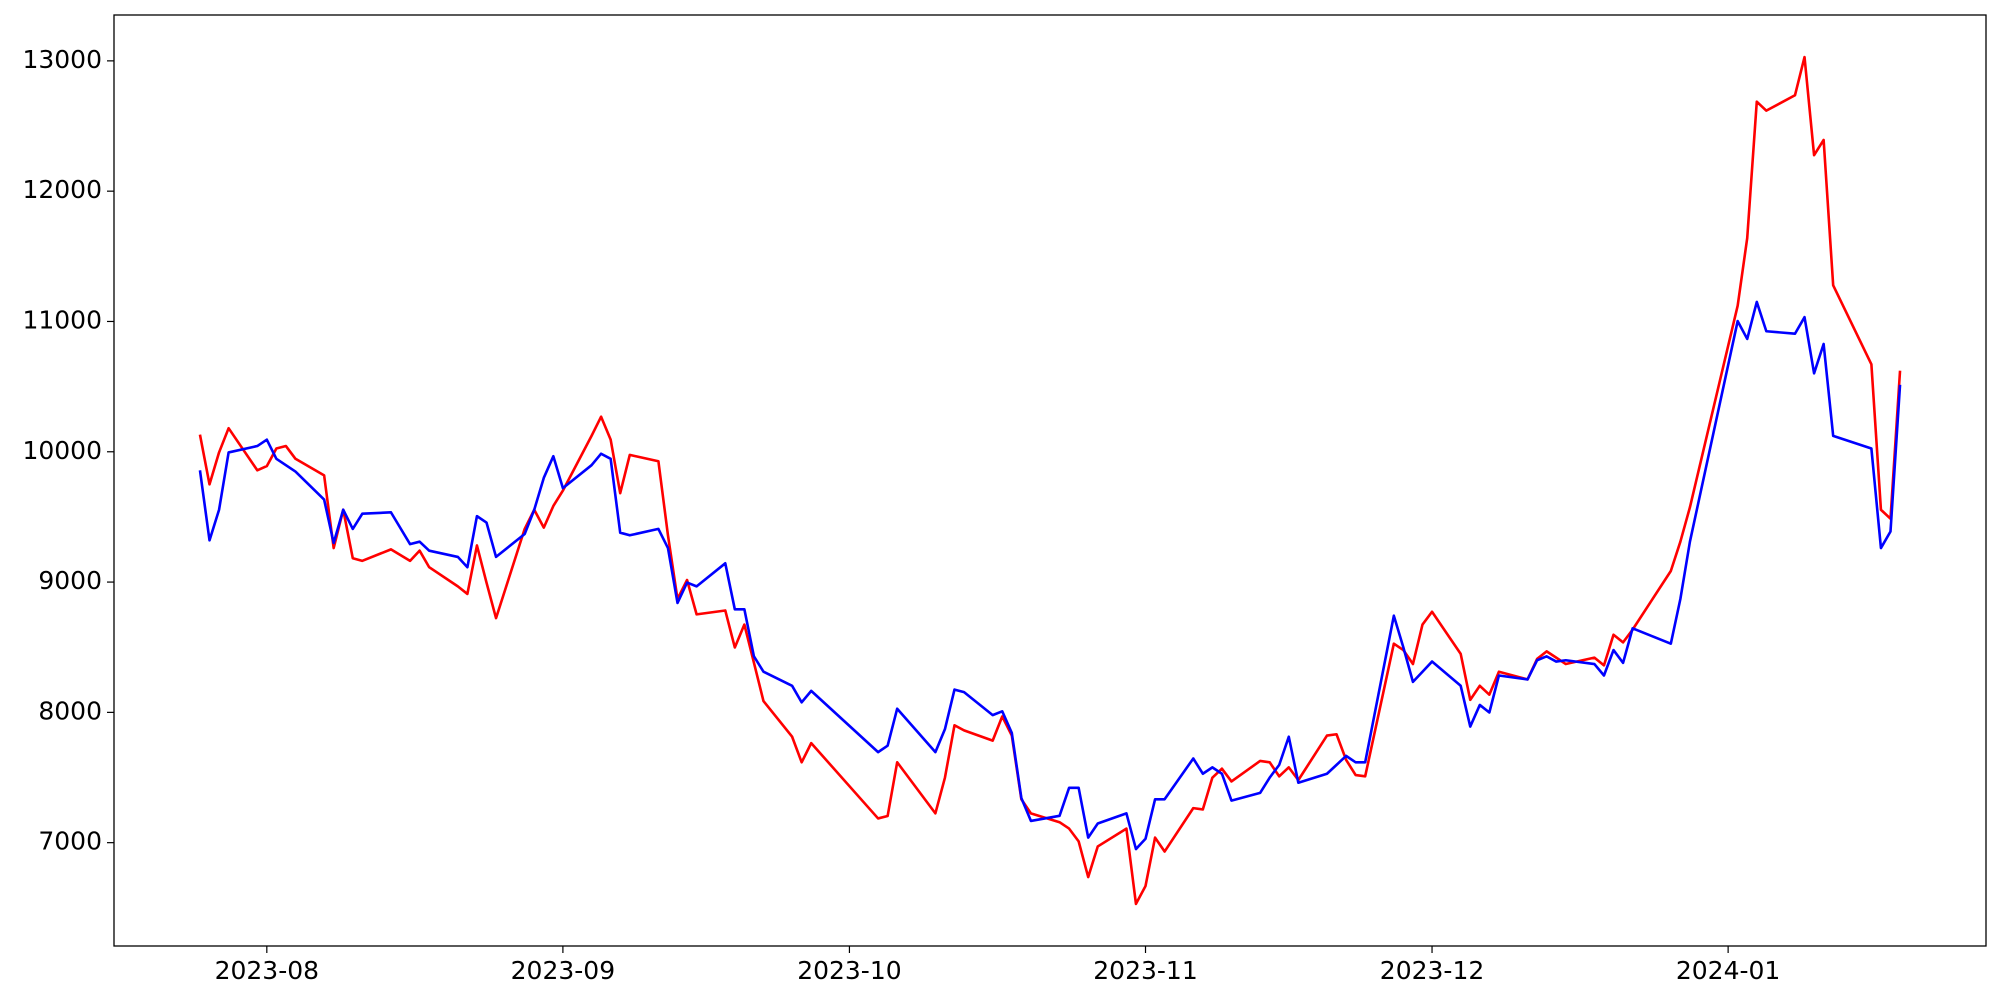 The image size is (2000, 1000). What do you see at coordinates (1728, 970) in the screenshot?
I see `x-tick-label: 2024-01` at bounding box center [1728, 970].